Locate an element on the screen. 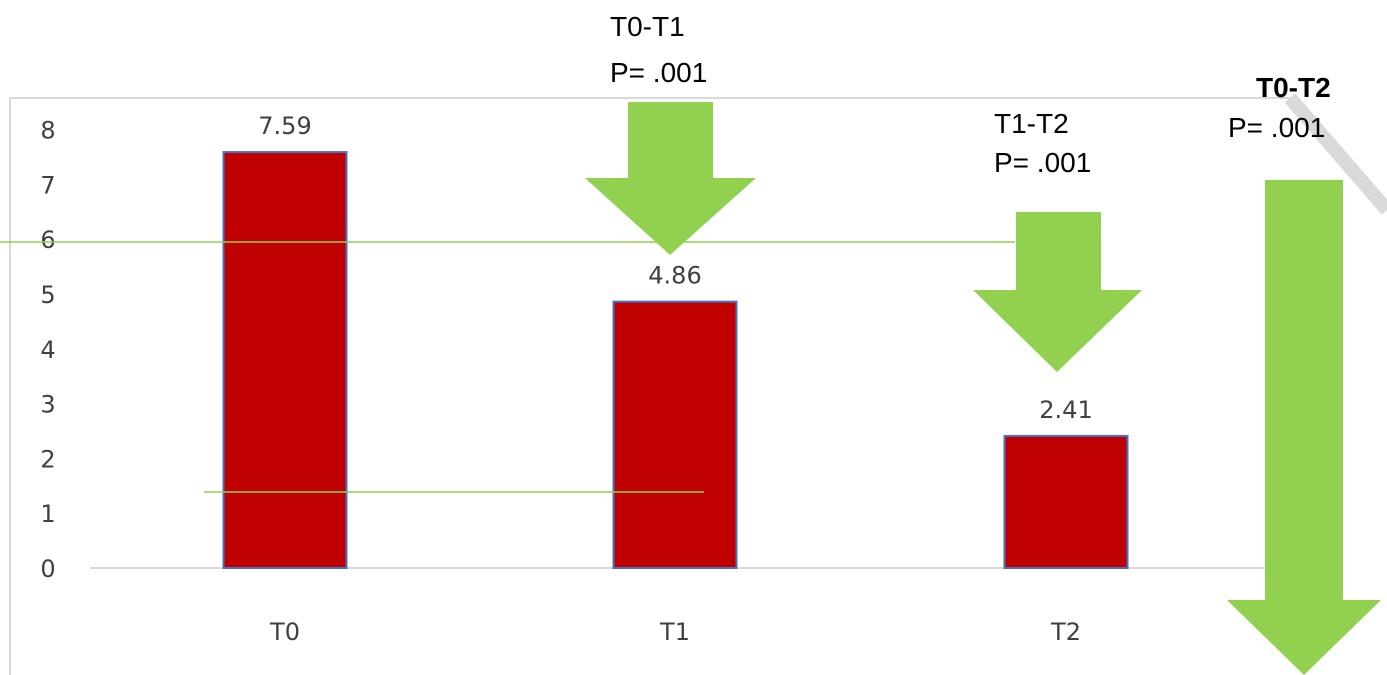  arrow-t0-t2-icon is located at coordinates (1304, 427).